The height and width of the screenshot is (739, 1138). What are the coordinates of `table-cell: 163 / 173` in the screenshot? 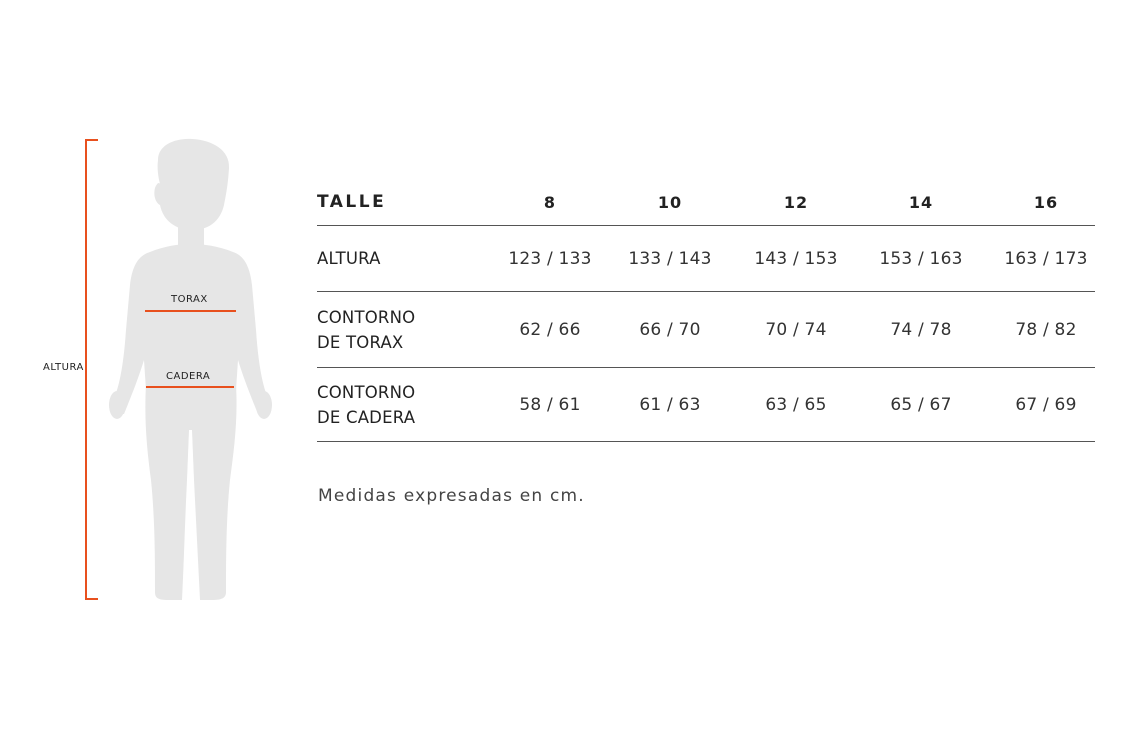 It's located at (1046, 258).